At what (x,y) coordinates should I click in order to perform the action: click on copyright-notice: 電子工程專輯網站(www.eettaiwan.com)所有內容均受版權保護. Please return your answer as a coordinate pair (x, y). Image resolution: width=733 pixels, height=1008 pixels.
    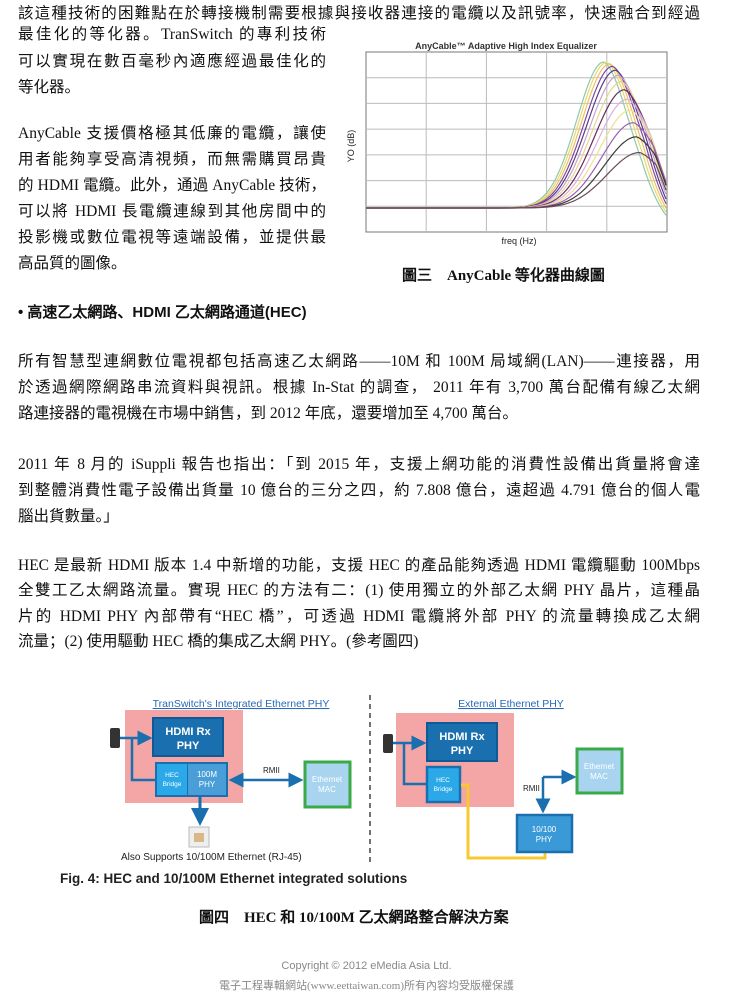
    Looking at the image, I should click on (366, 986).